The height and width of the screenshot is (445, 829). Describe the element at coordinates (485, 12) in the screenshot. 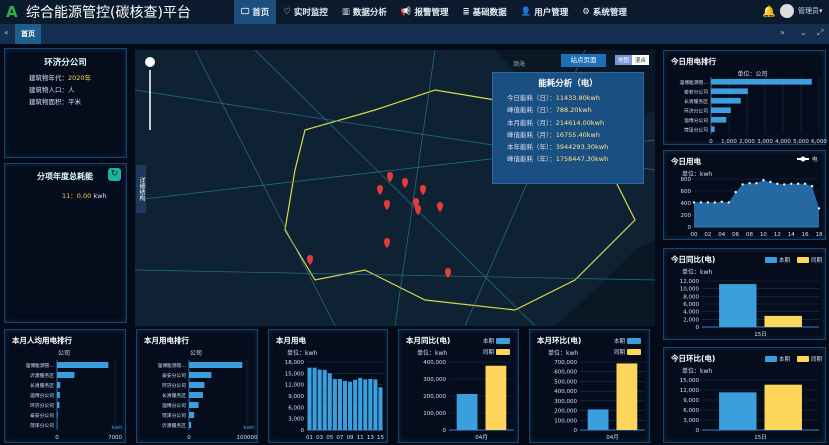

I see `nav-4: ≣ 基础数据` at that location.